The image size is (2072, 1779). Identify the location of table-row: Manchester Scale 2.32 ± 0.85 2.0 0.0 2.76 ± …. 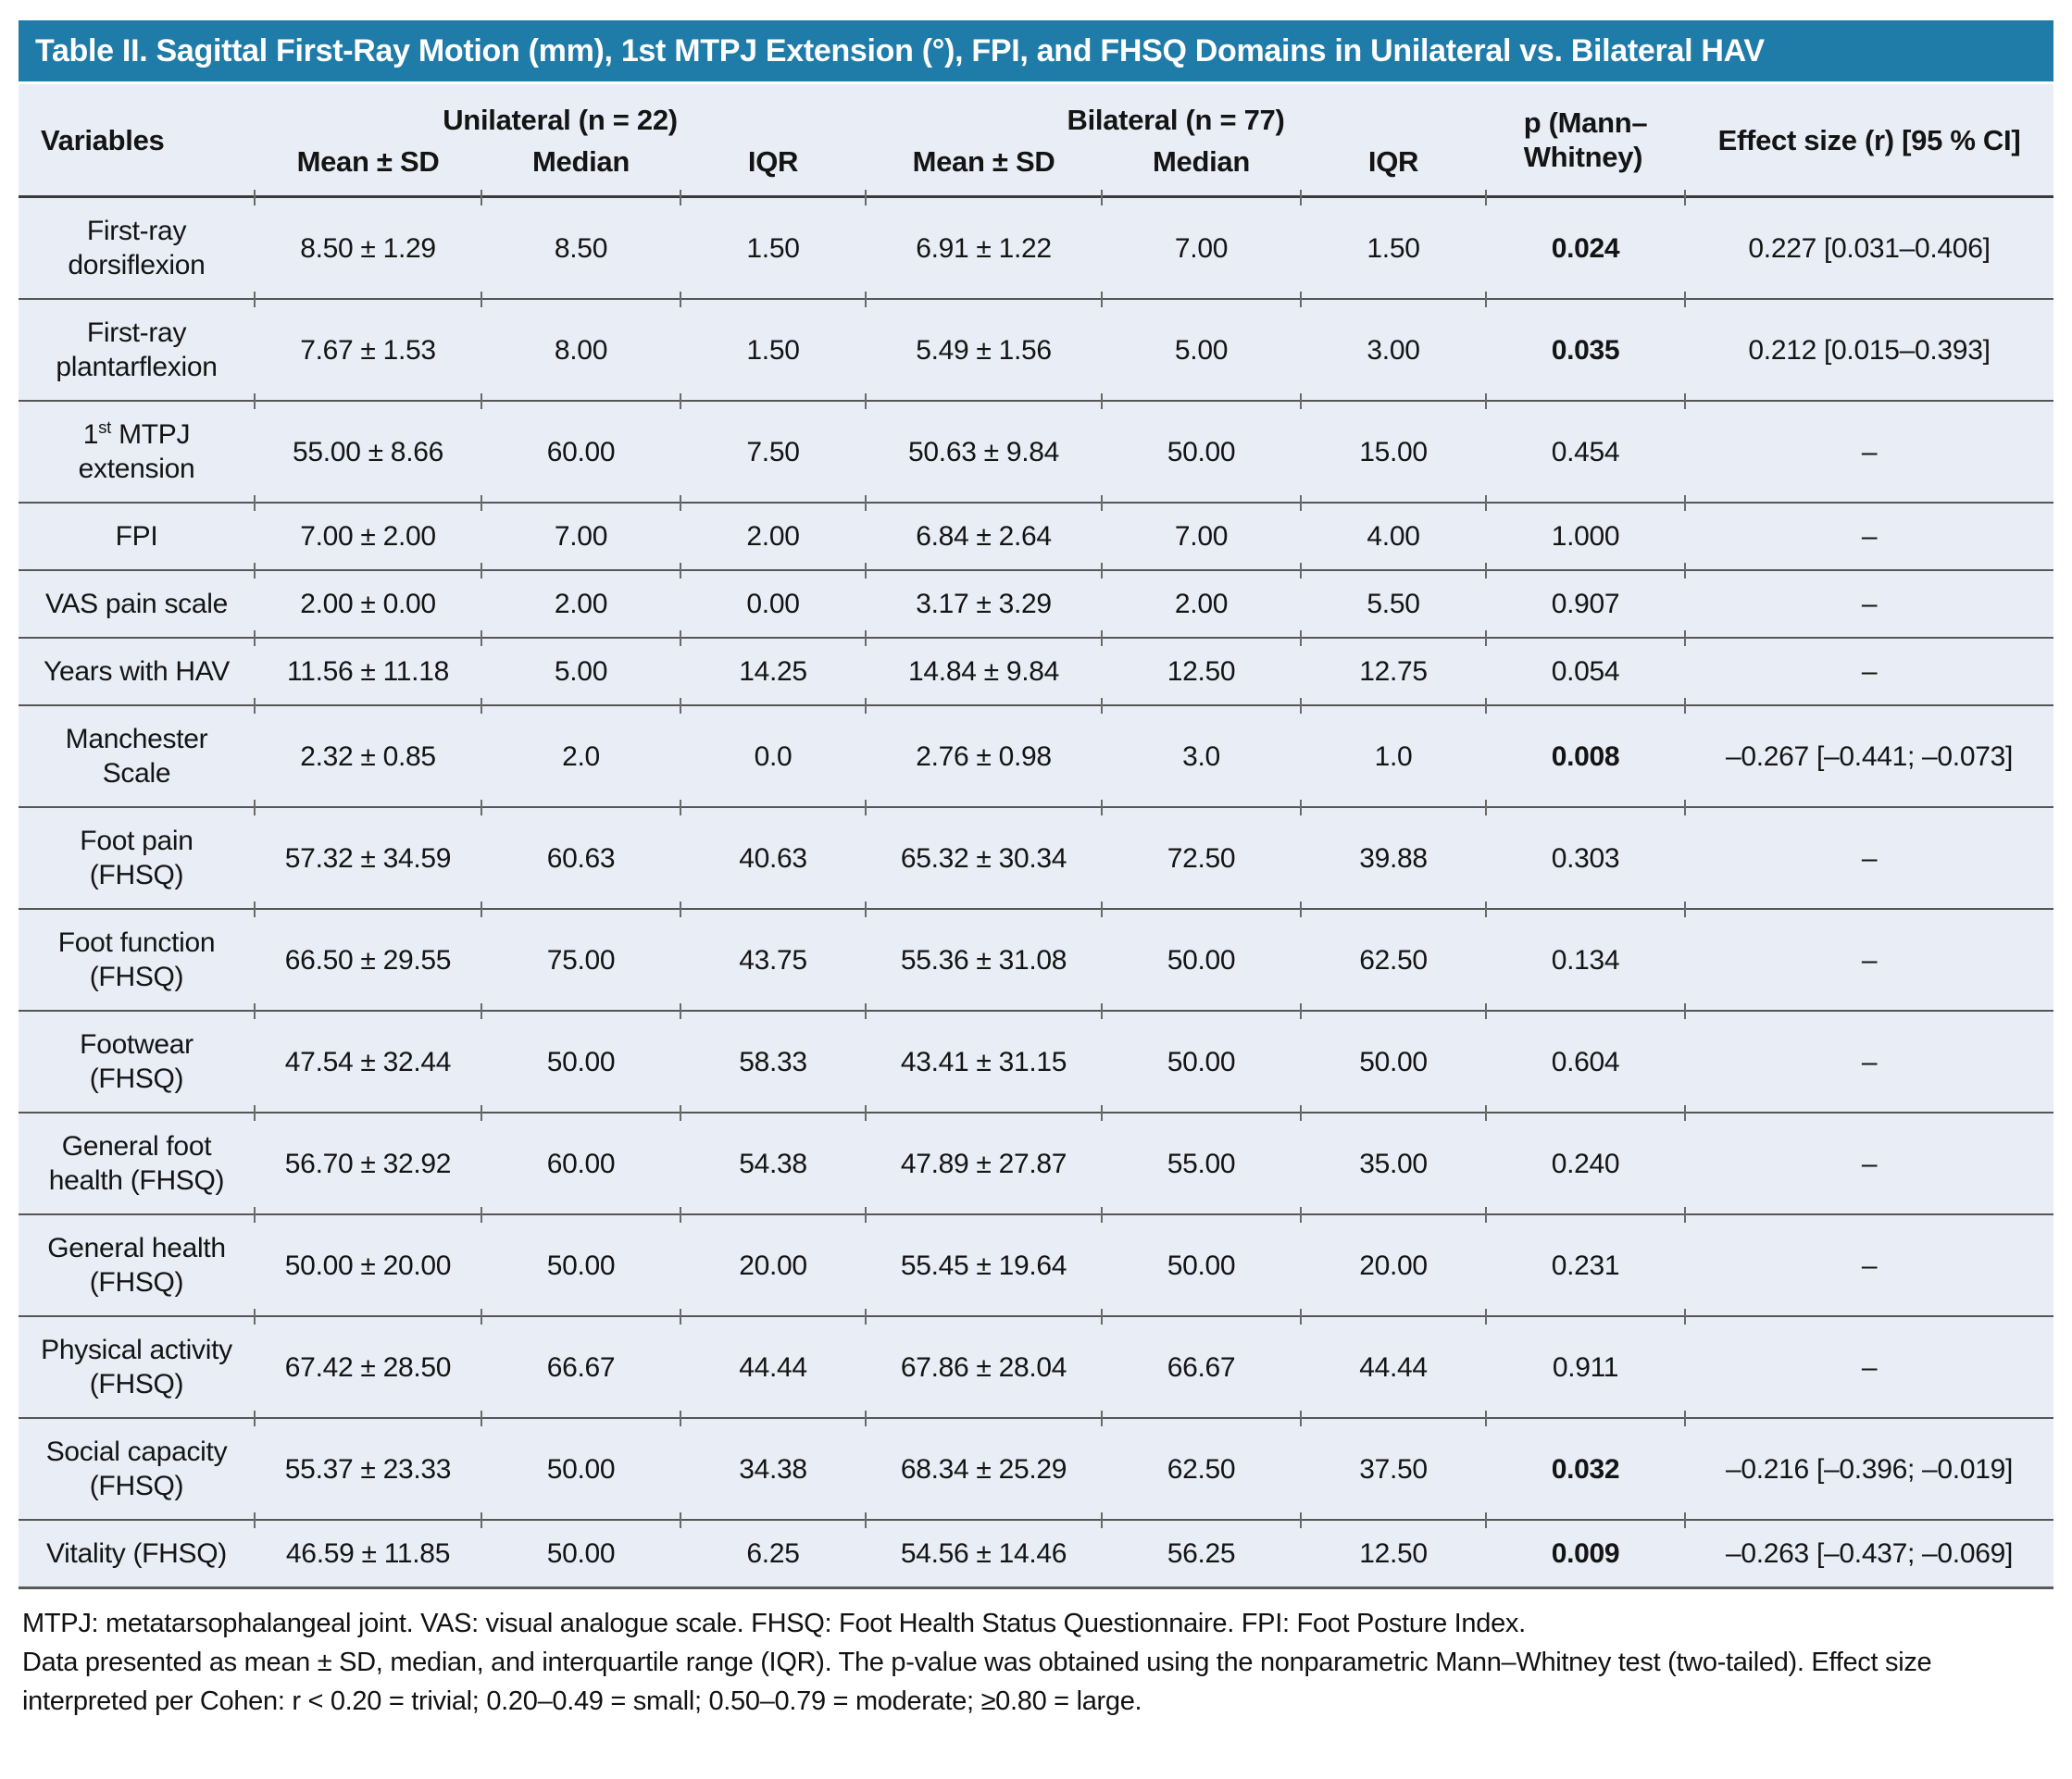
(1036, 753).